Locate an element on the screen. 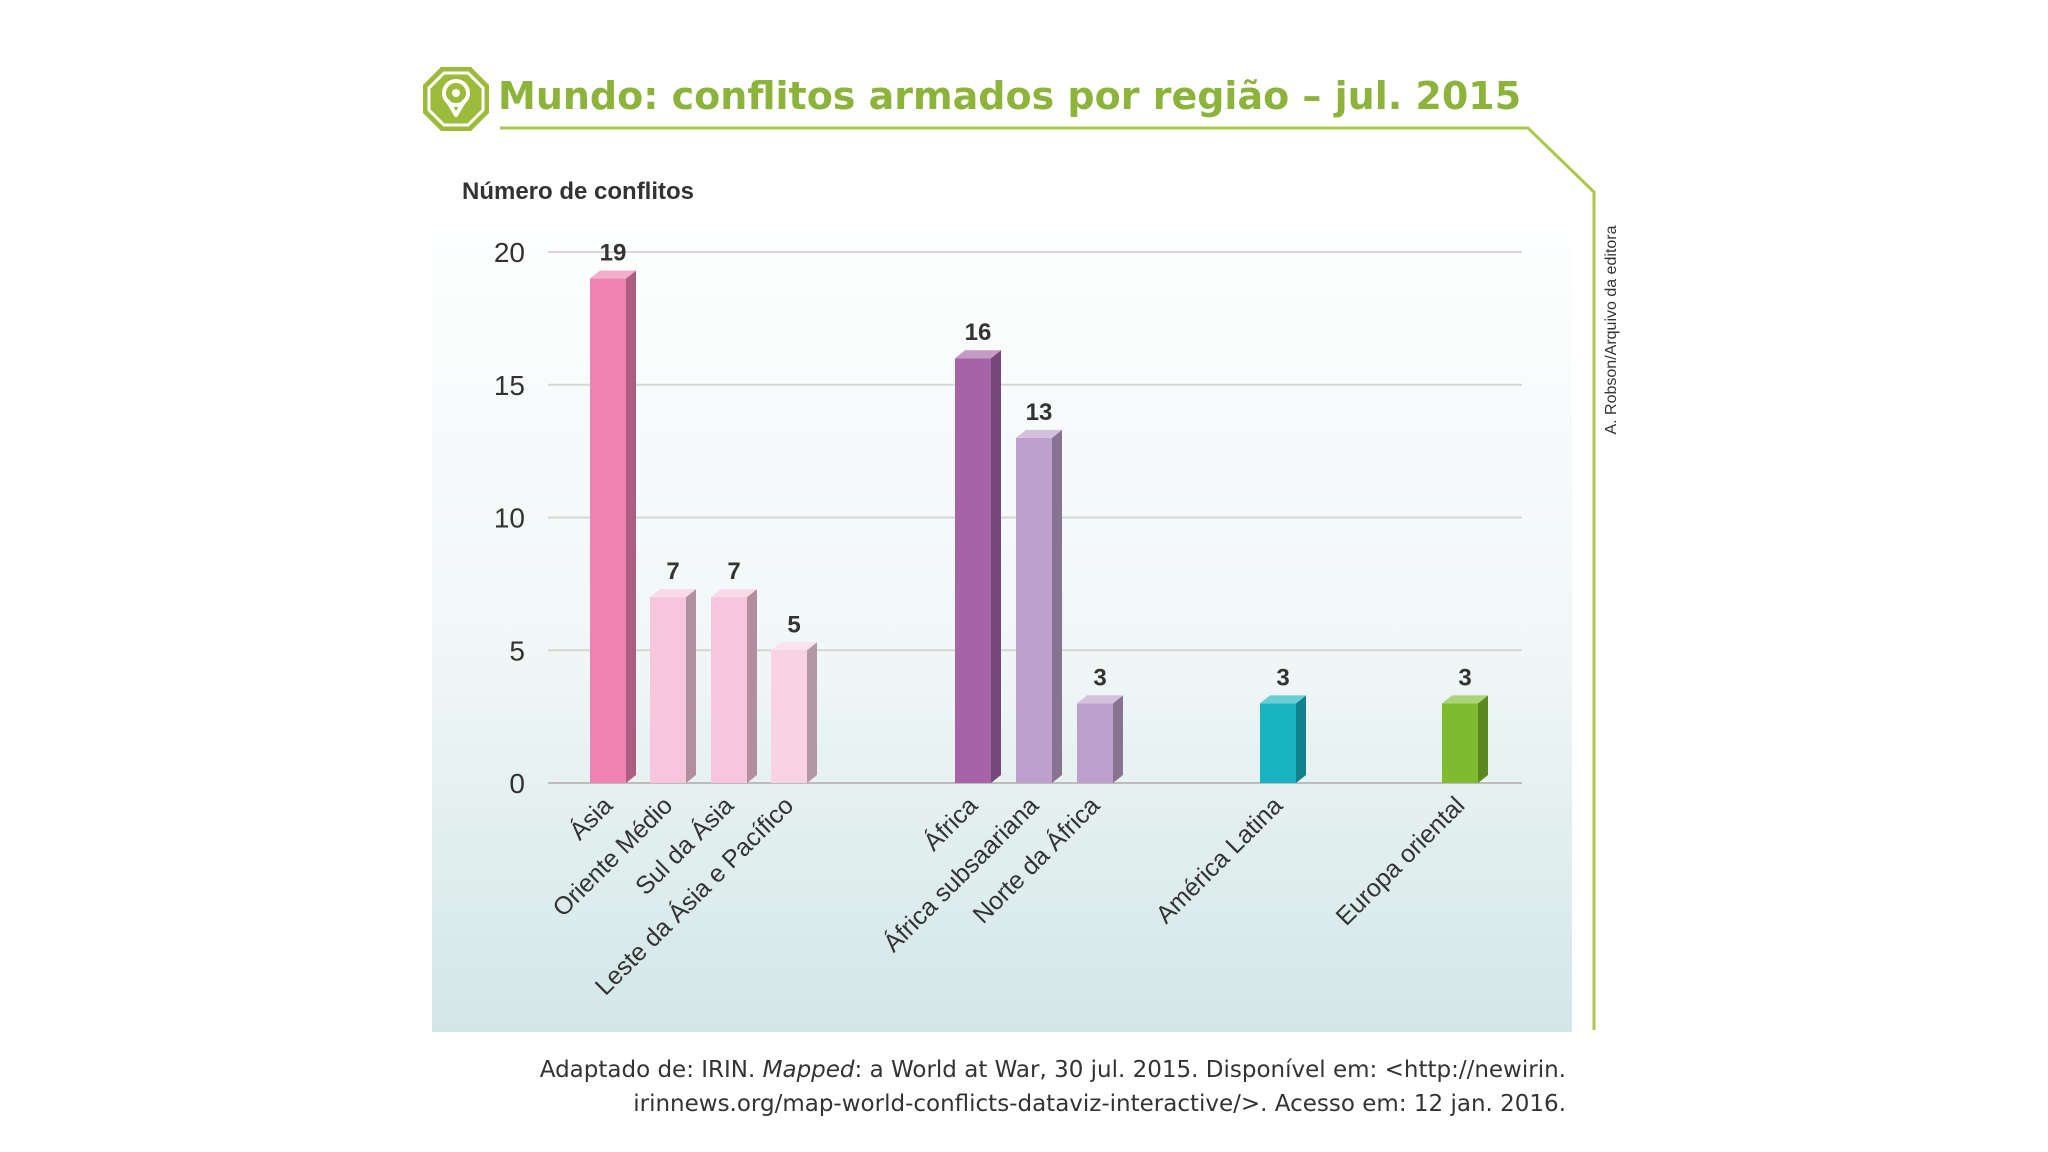 This screenshot has height=1152, width=2048. y-tick-label: 10 is located at coordinates (509, 518).